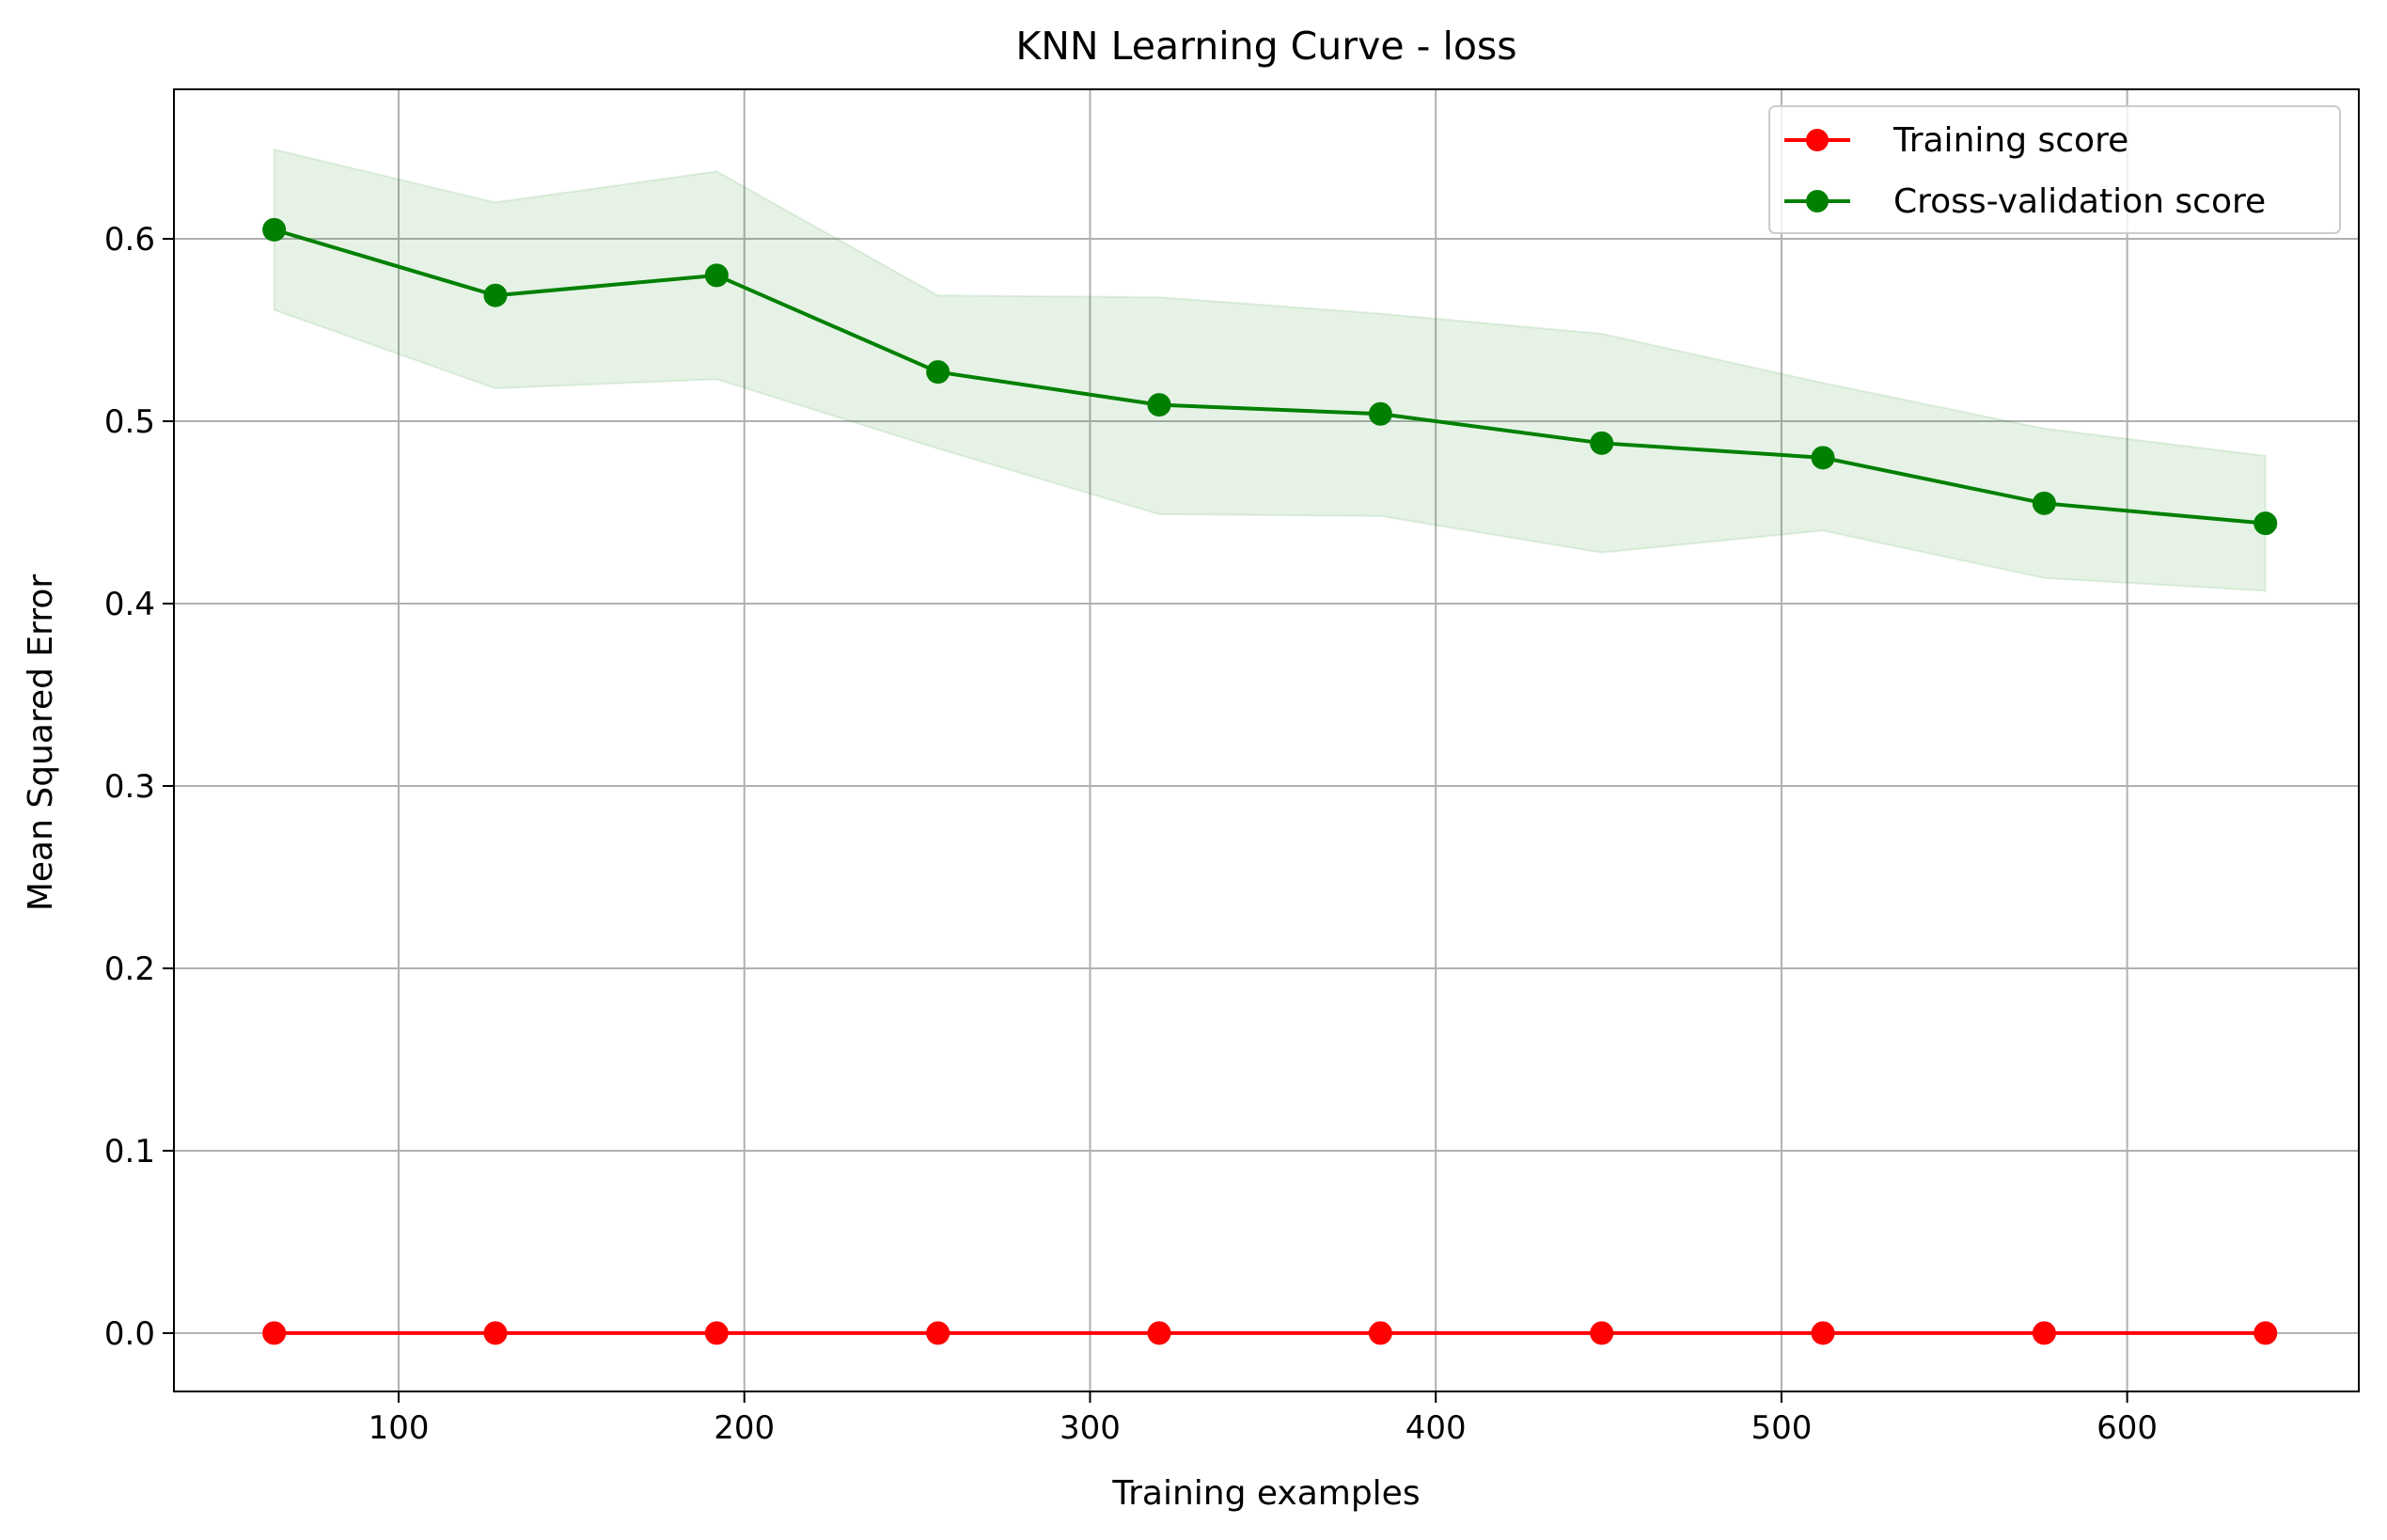 This screenshot has height=1540, width=2387. What do you see at coordinates (129, 1152) in the screenshot?
I see `y-tick-label: 0.1` at bounding box center [129, 1152].